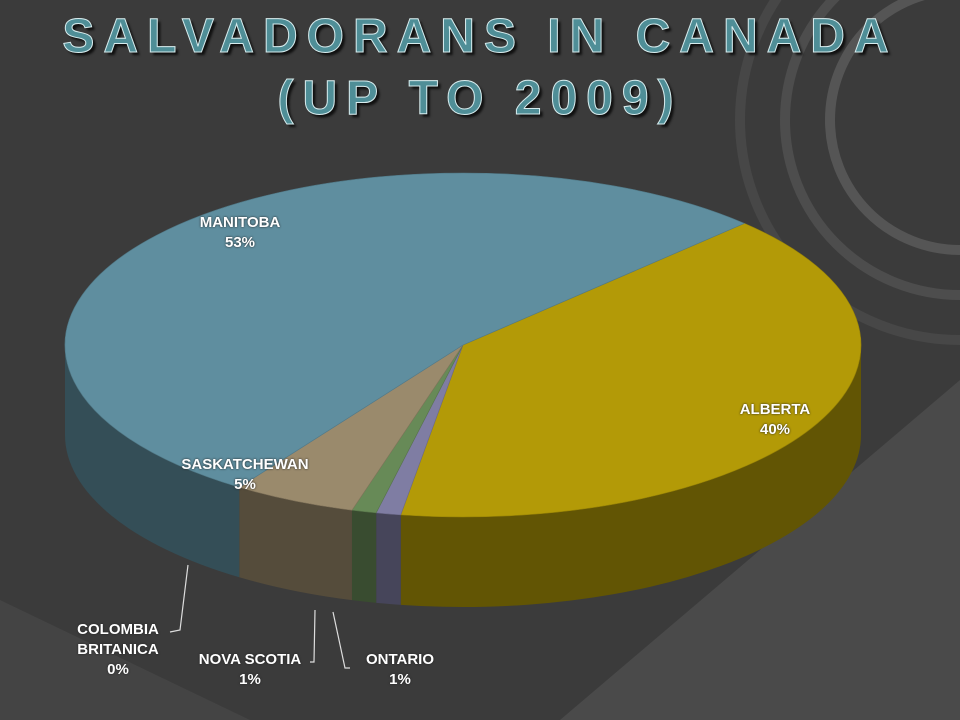  Describe the element at coordinates (480, 68) in the screenshot. I see `chart-title: SALVADORANS IN CANADA (UP TO 2009)` at that location.